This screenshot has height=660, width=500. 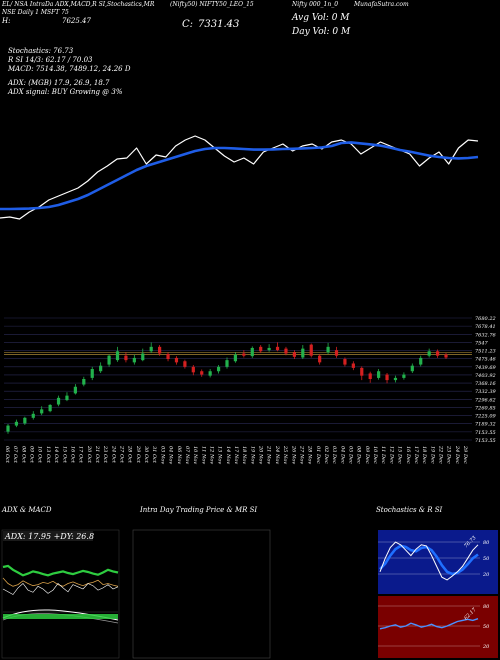 What do you see at coordinates (367, 455) in the screenshot?
I see `x-tick-label: 09 Dec` at bounding box center [367, 455].